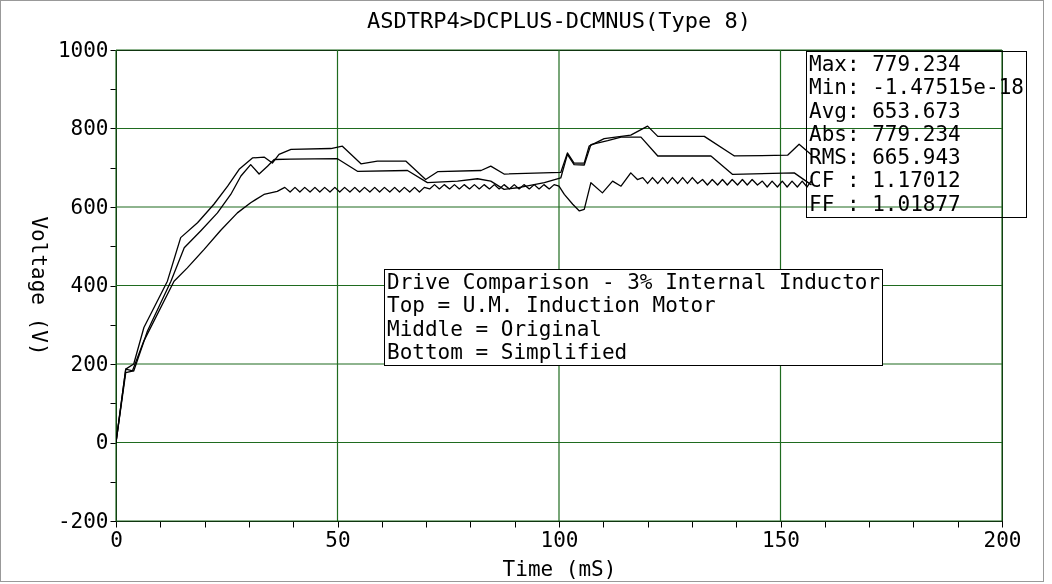 This screenshot has width=1052, height=584. I want to click on y-tick-label: 400, so click(89, 285).